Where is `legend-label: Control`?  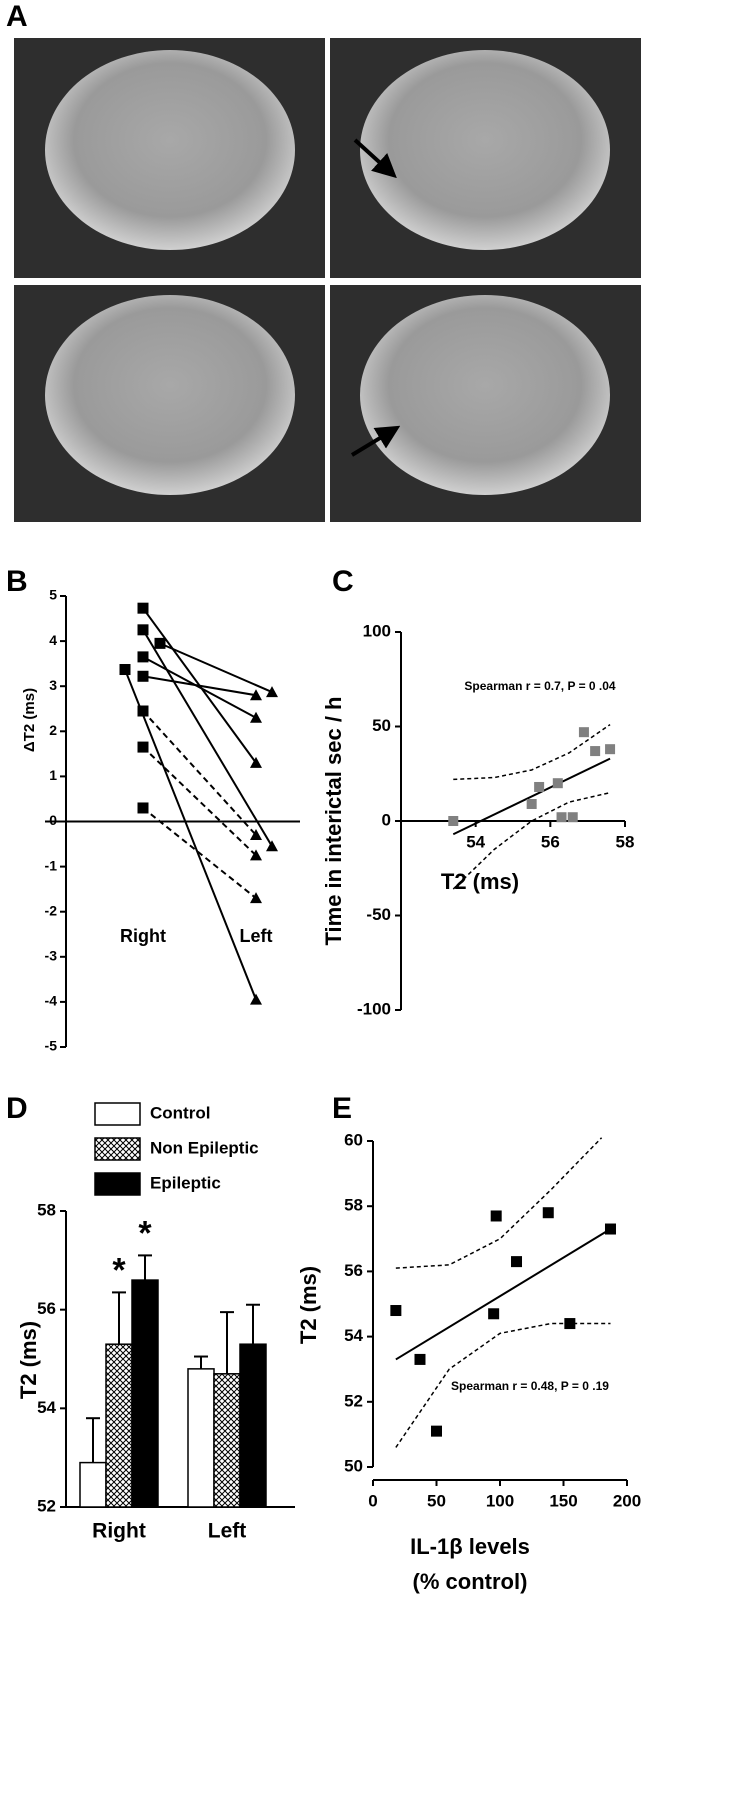 legend-label: Control is located at coordinates (180, 1112).